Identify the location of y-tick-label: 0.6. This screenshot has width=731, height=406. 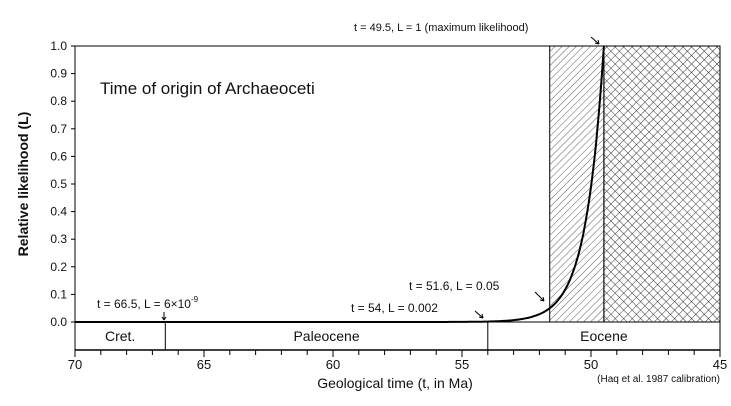
(58, 156).